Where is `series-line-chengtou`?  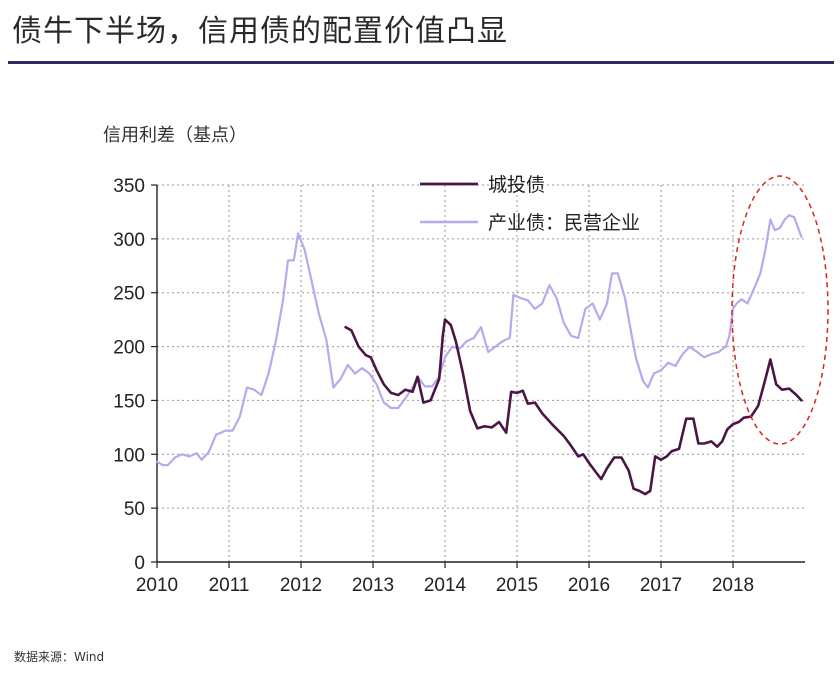 series-line-chengtou is located at coordinates (573, 407).